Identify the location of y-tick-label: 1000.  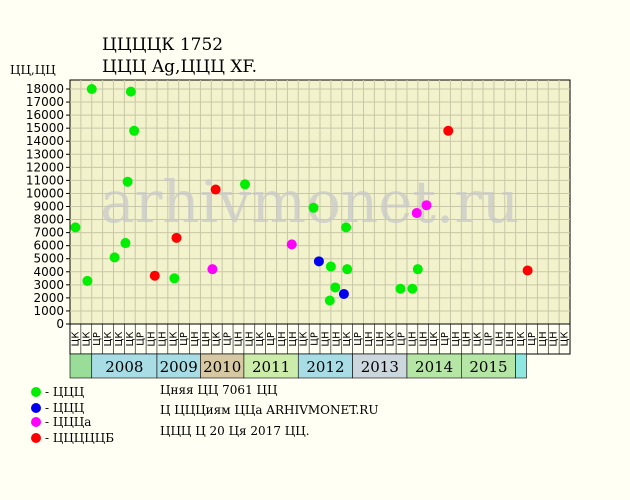
(48, 311).